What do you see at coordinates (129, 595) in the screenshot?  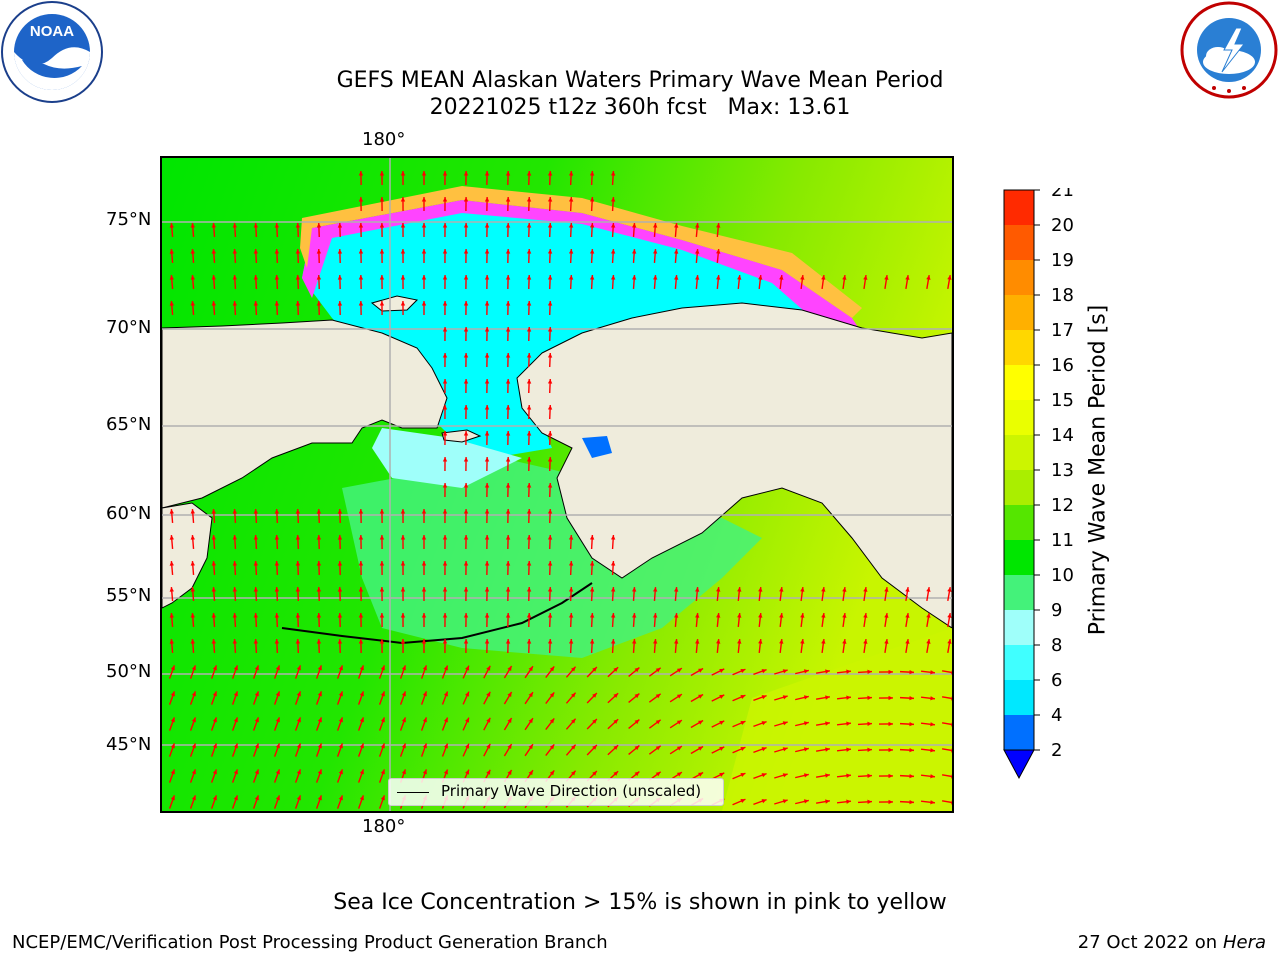 I see `lat-label-55: 55°N` at bounding box center [129, 595].